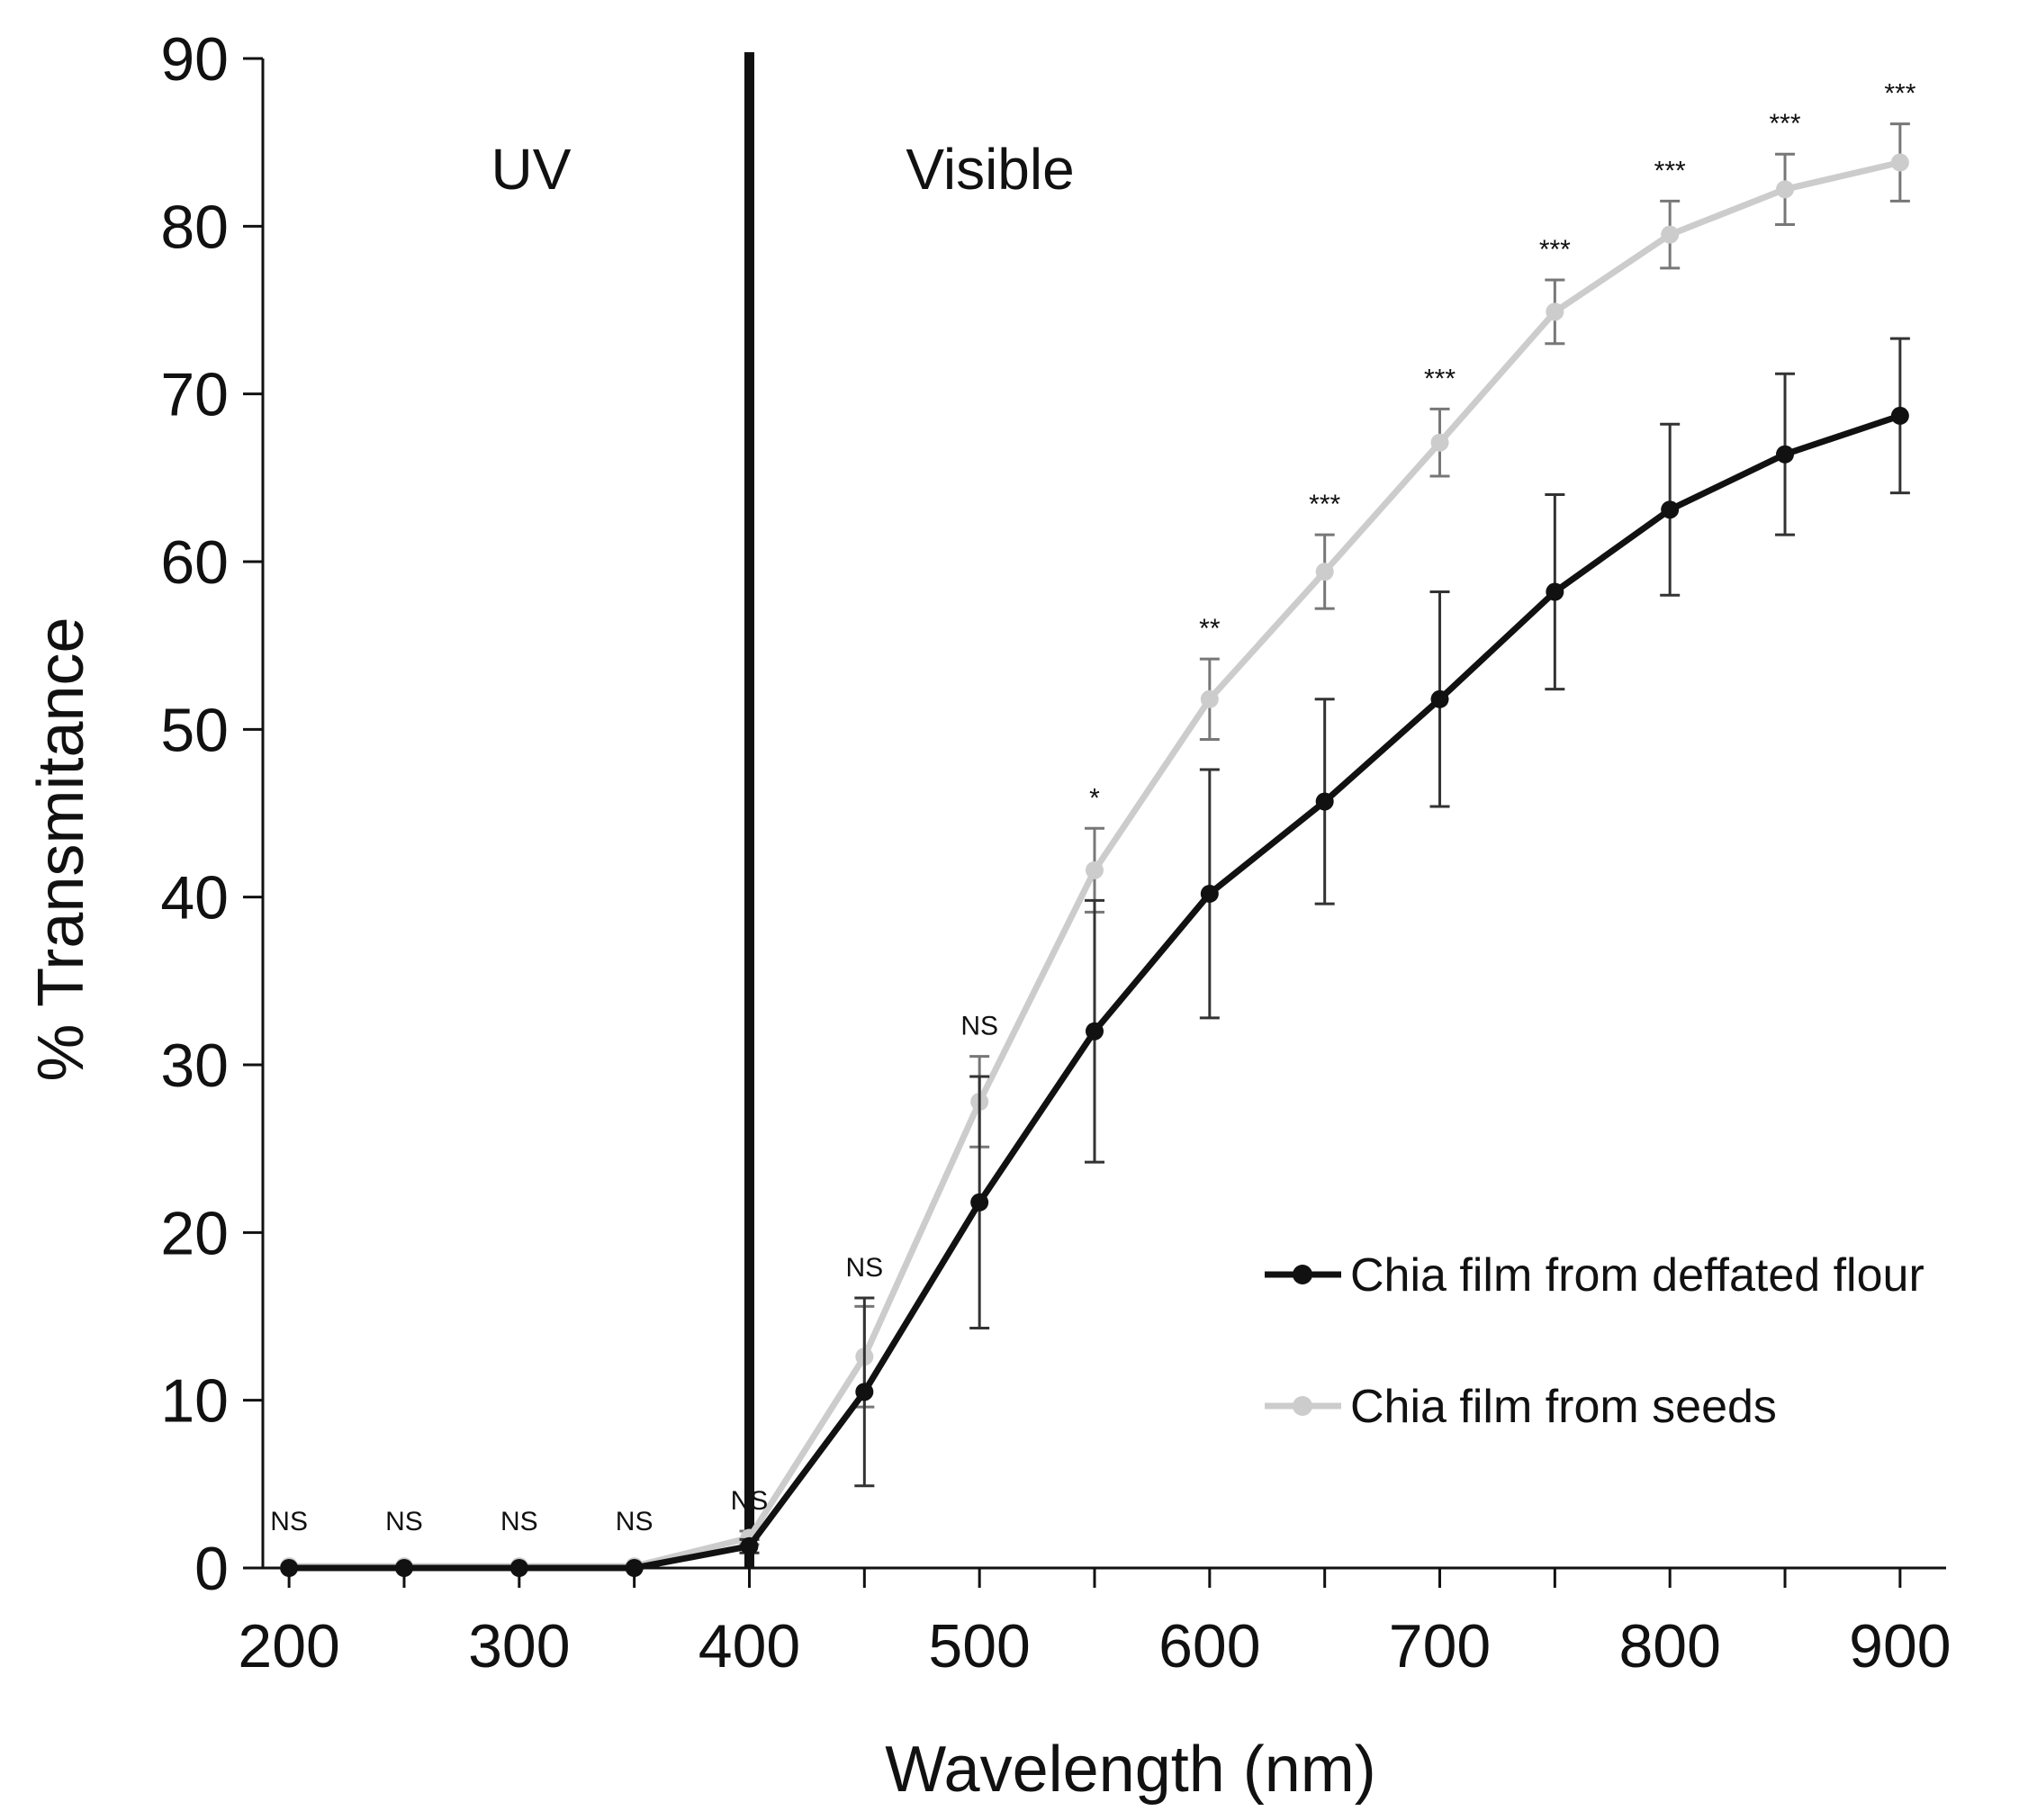  I want to click on y-tick-label: 90, so click(194, 60).